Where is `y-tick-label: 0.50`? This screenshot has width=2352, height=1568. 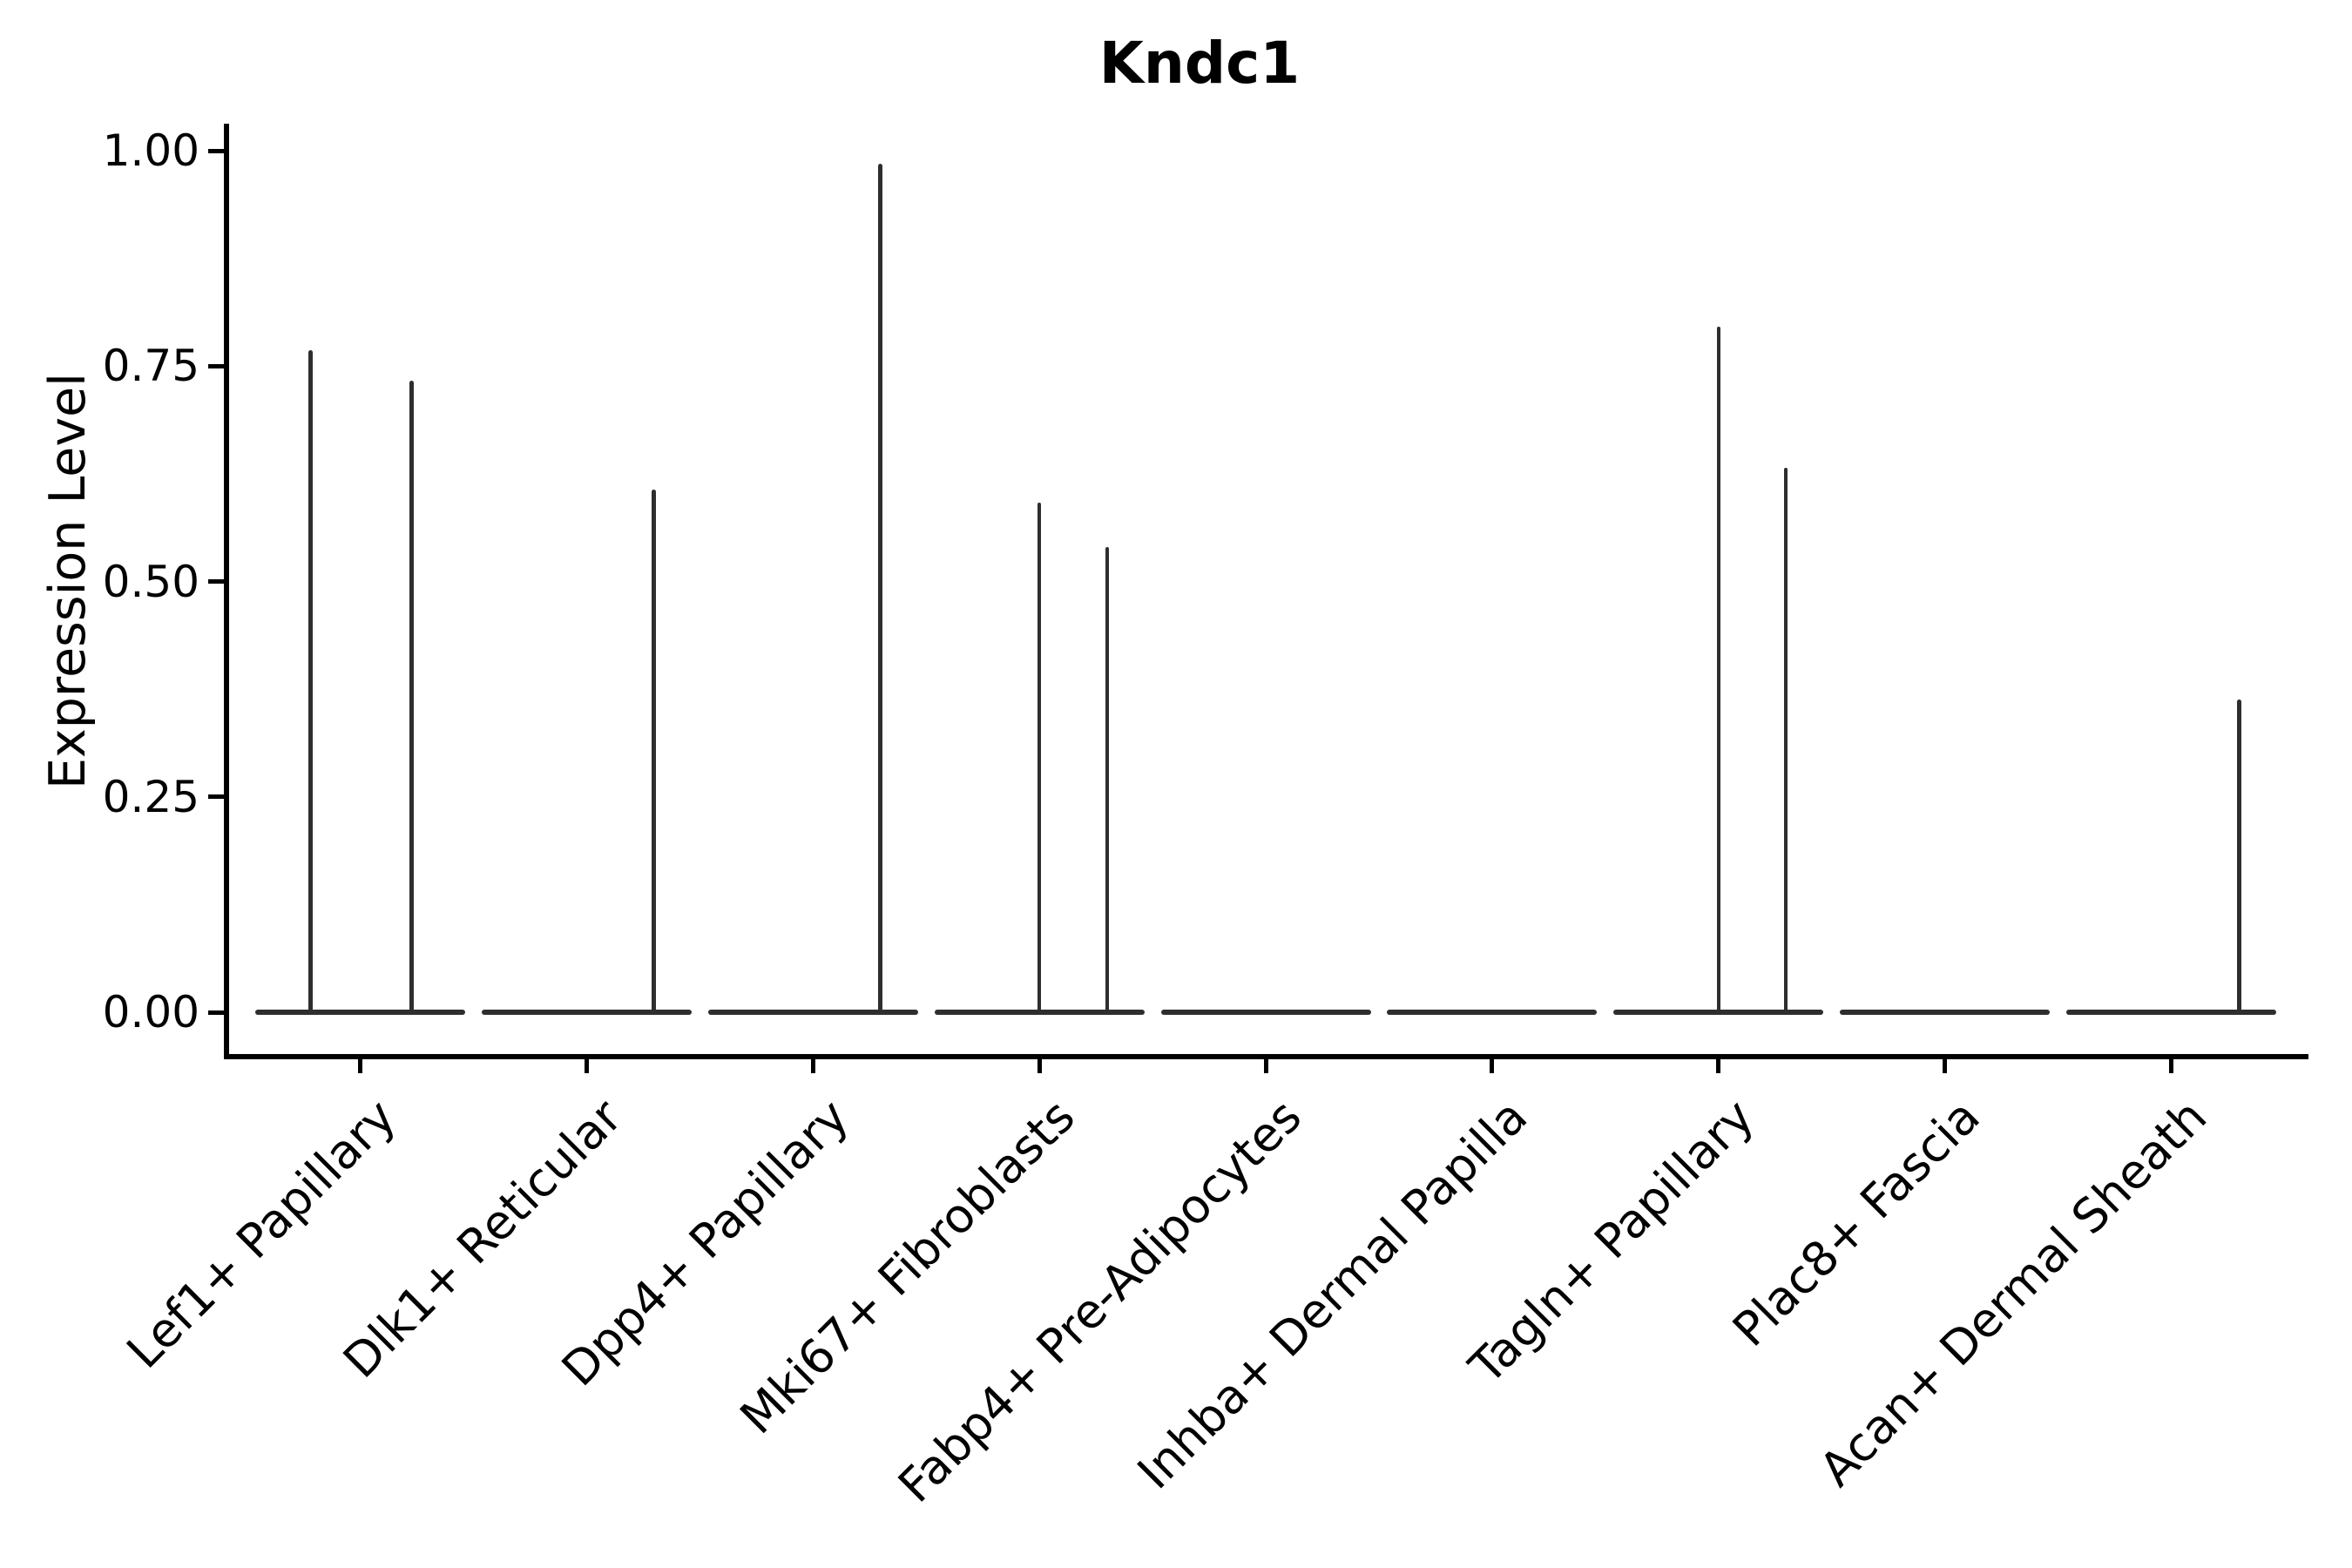 y-tick-label: 0.50 is located at coordinates (150, 581).